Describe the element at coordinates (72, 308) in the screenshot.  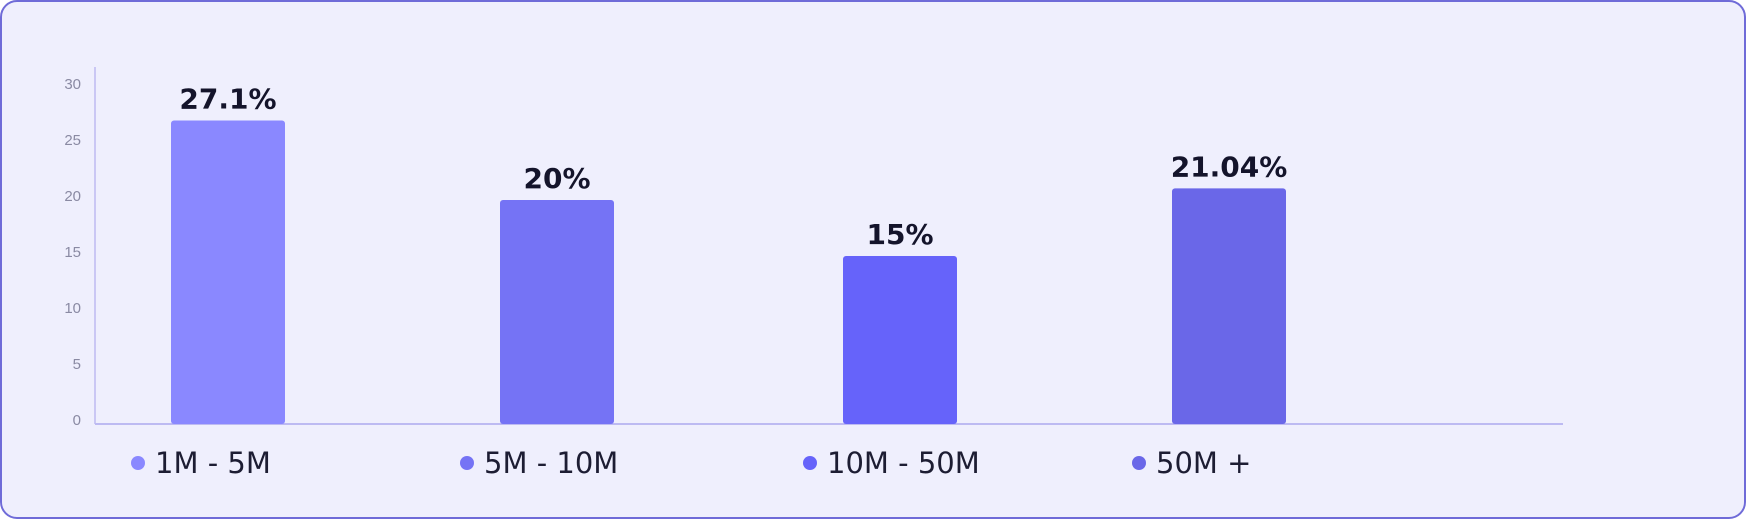
I see `y-tick-label: 10` at that location.